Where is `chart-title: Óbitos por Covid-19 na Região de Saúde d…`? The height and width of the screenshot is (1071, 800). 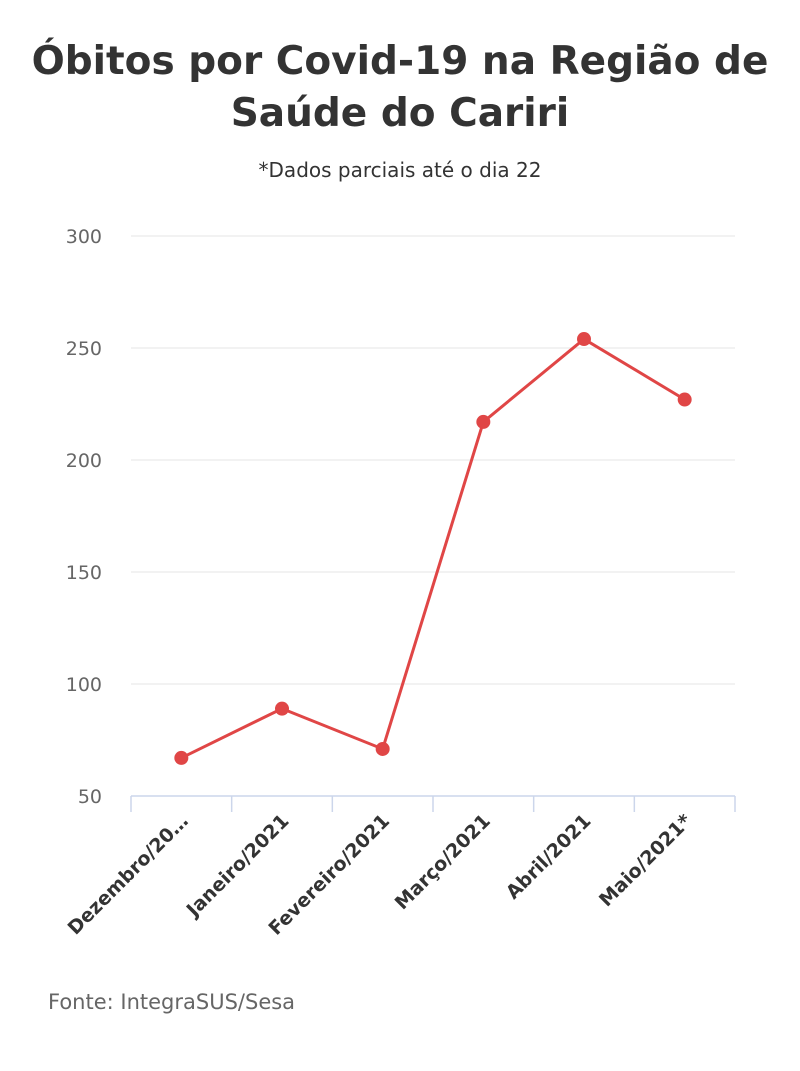 chart-title: Óbitos por Covid-19 na Região de Saúde d… is located at coordinates (400, 87).